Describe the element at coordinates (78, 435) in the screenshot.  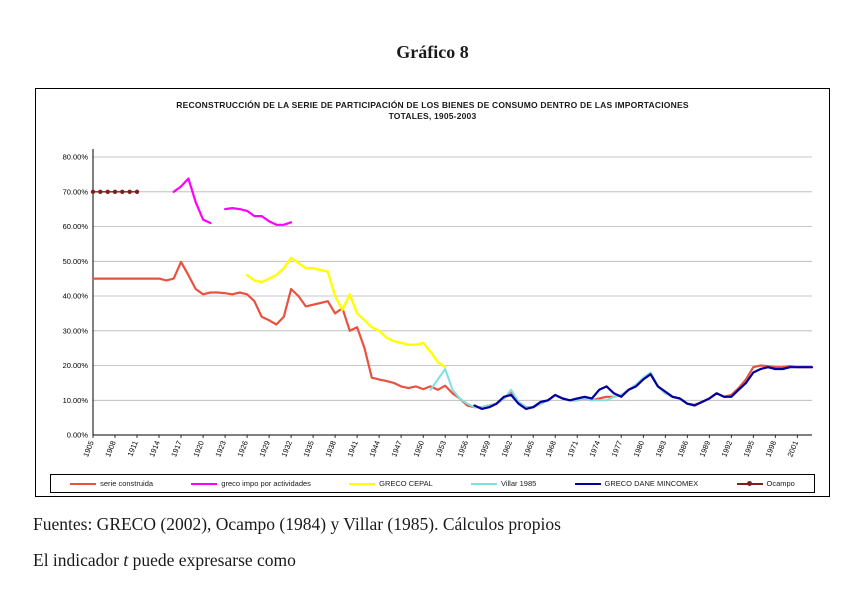
I see `svg-text: 0.00%` at that location.